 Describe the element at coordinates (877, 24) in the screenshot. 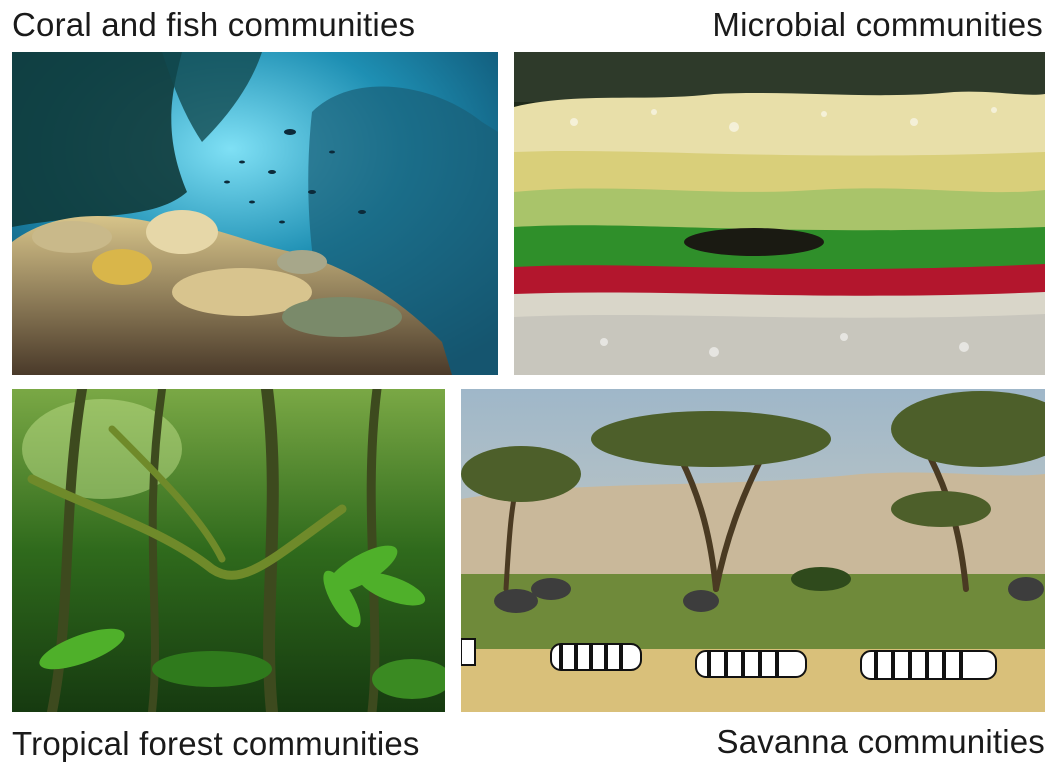

I see `caption-microbial: Microbial communities` at that location.